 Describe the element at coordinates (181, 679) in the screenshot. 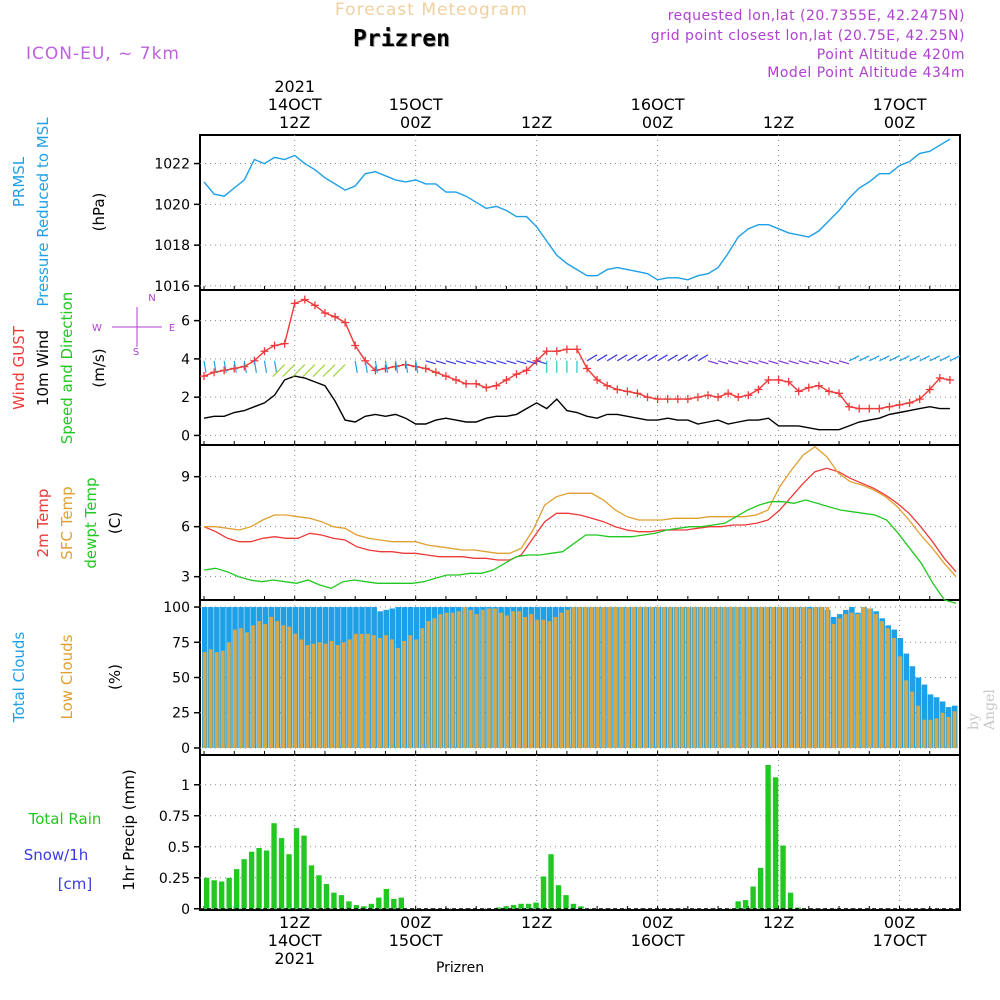

I see `ytick-label-clouds: 50` at that location.